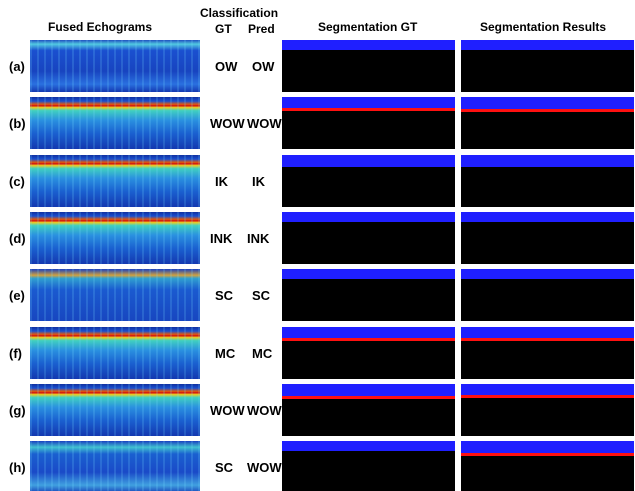 This screenshot has width=635, height=491. Describe the element at coordinates (17, 124) in the screenshot. I see `row-label: (b)` at that location.